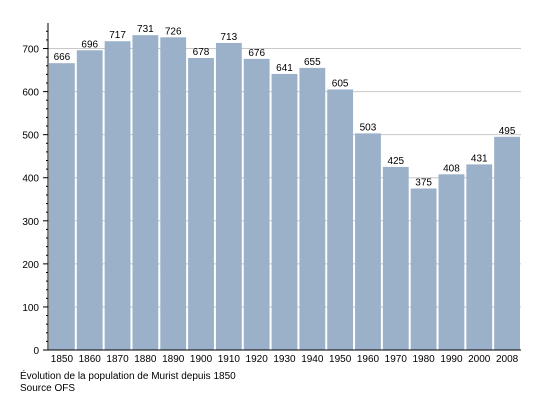 This screenshot has height=400, width=550. Describe the element at coordinates (90, 359) in the screenshot. I see `x-tick-label: 1860` at that location.